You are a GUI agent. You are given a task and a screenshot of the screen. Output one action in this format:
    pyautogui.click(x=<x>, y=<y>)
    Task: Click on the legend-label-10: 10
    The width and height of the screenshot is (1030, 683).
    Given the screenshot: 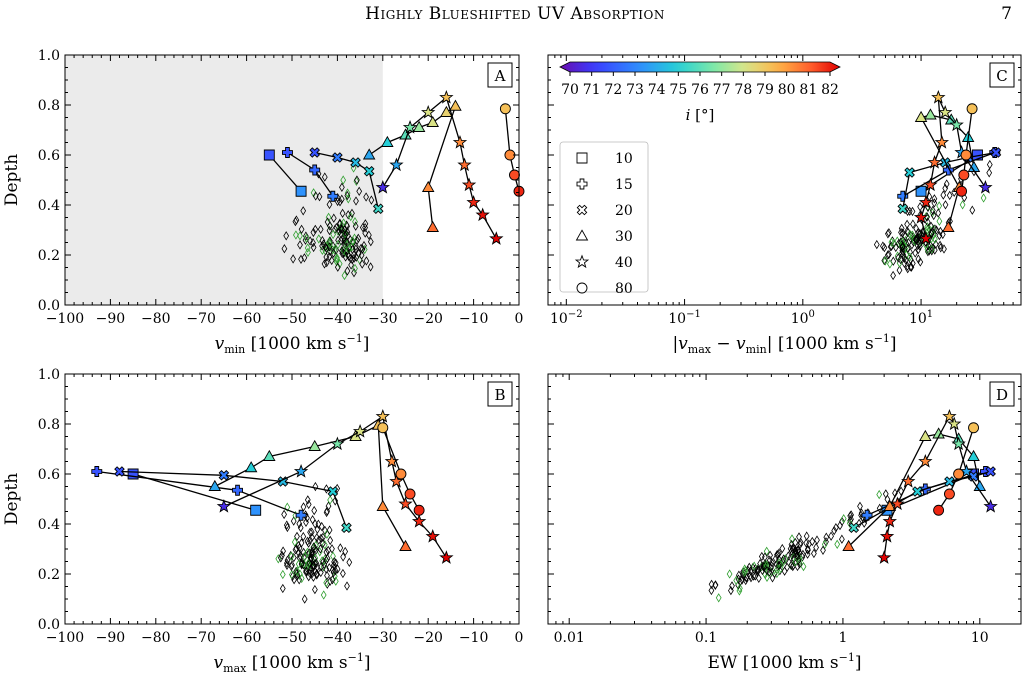 What is the action you would take?
    pyautogui.click(x=624, y=159)
    